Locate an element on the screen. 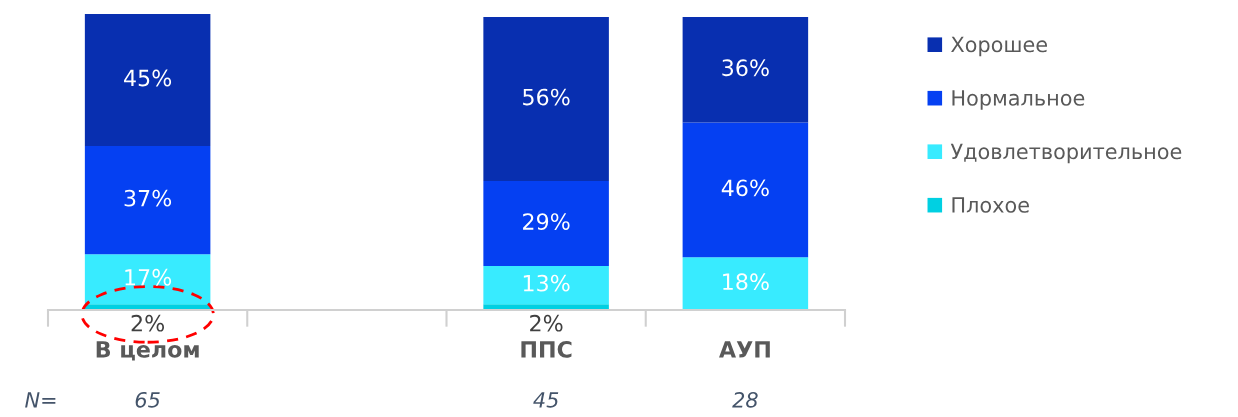 This screenshot has height=417, width=1238. x-tick-label: ППС is located at coordinates (546, 349).